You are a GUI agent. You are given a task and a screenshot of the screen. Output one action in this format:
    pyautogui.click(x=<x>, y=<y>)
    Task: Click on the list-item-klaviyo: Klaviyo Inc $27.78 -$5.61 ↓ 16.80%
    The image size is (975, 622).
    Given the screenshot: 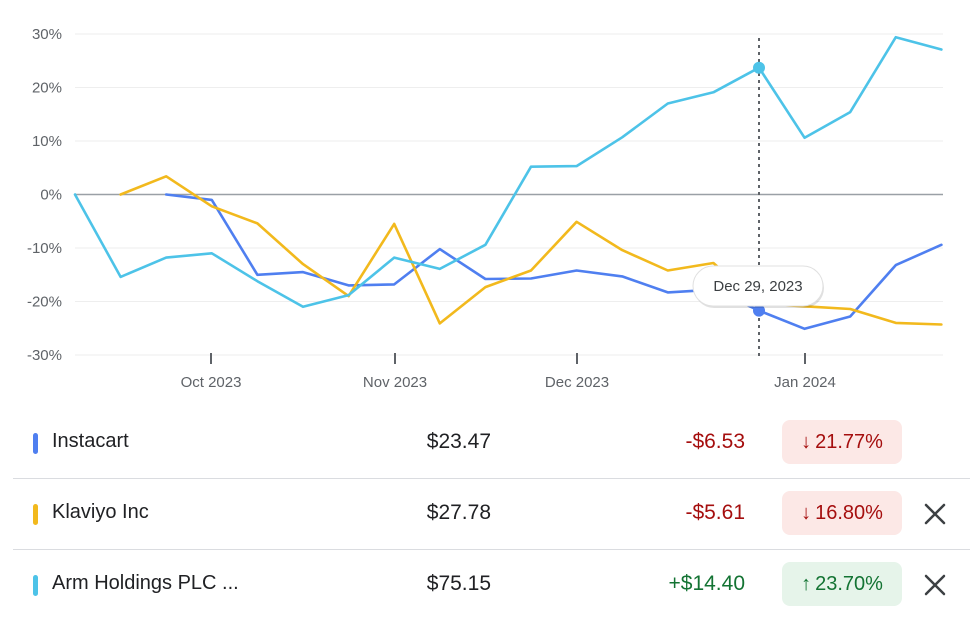 What is the action you would take?
    pyautogui.click(x=491, y=513)
    